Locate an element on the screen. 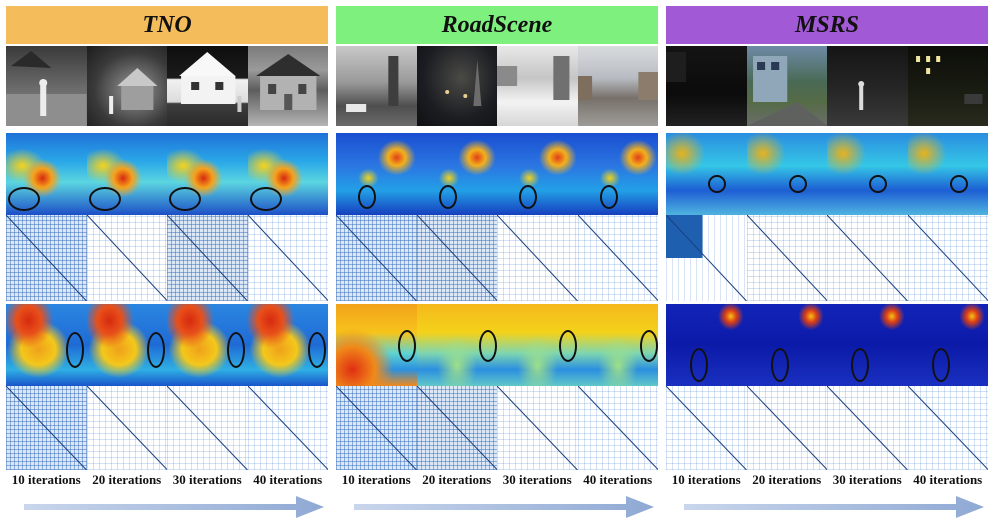  panel-title: TNO is located at coordinates (167, 24).